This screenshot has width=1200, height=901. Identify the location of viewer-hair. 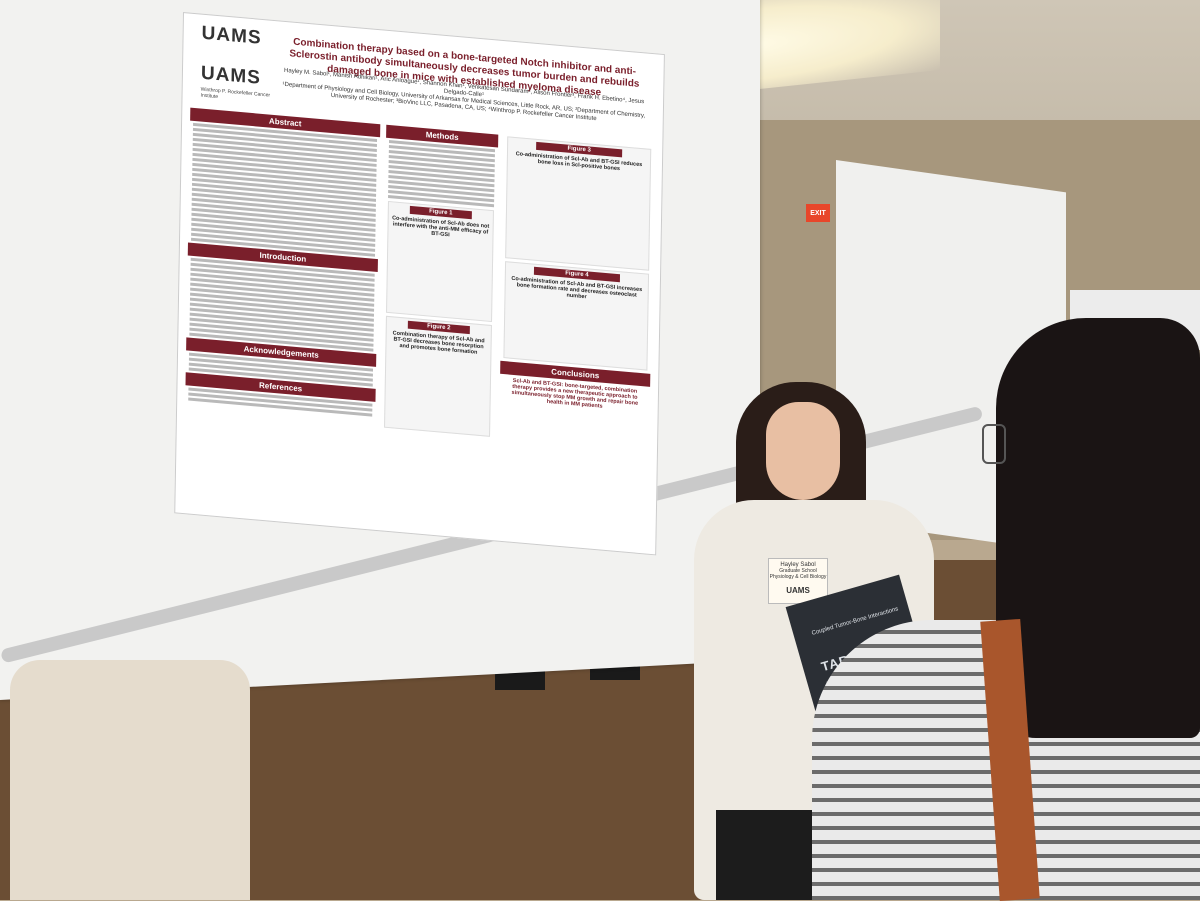
(1098, 528).